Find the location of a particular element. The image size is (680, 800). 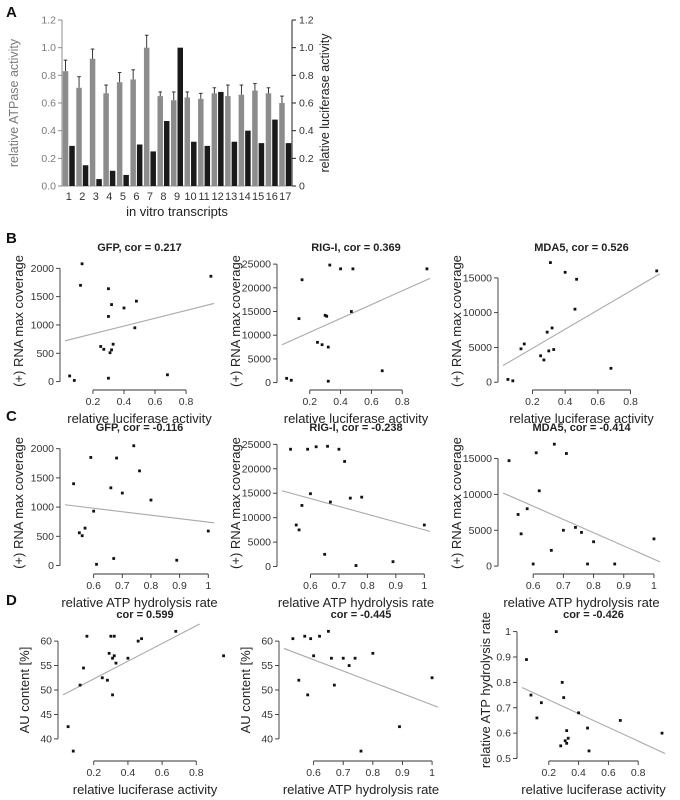

chart-title: RIG-I, cor = -0.238 is located at coordinates (355, 428).